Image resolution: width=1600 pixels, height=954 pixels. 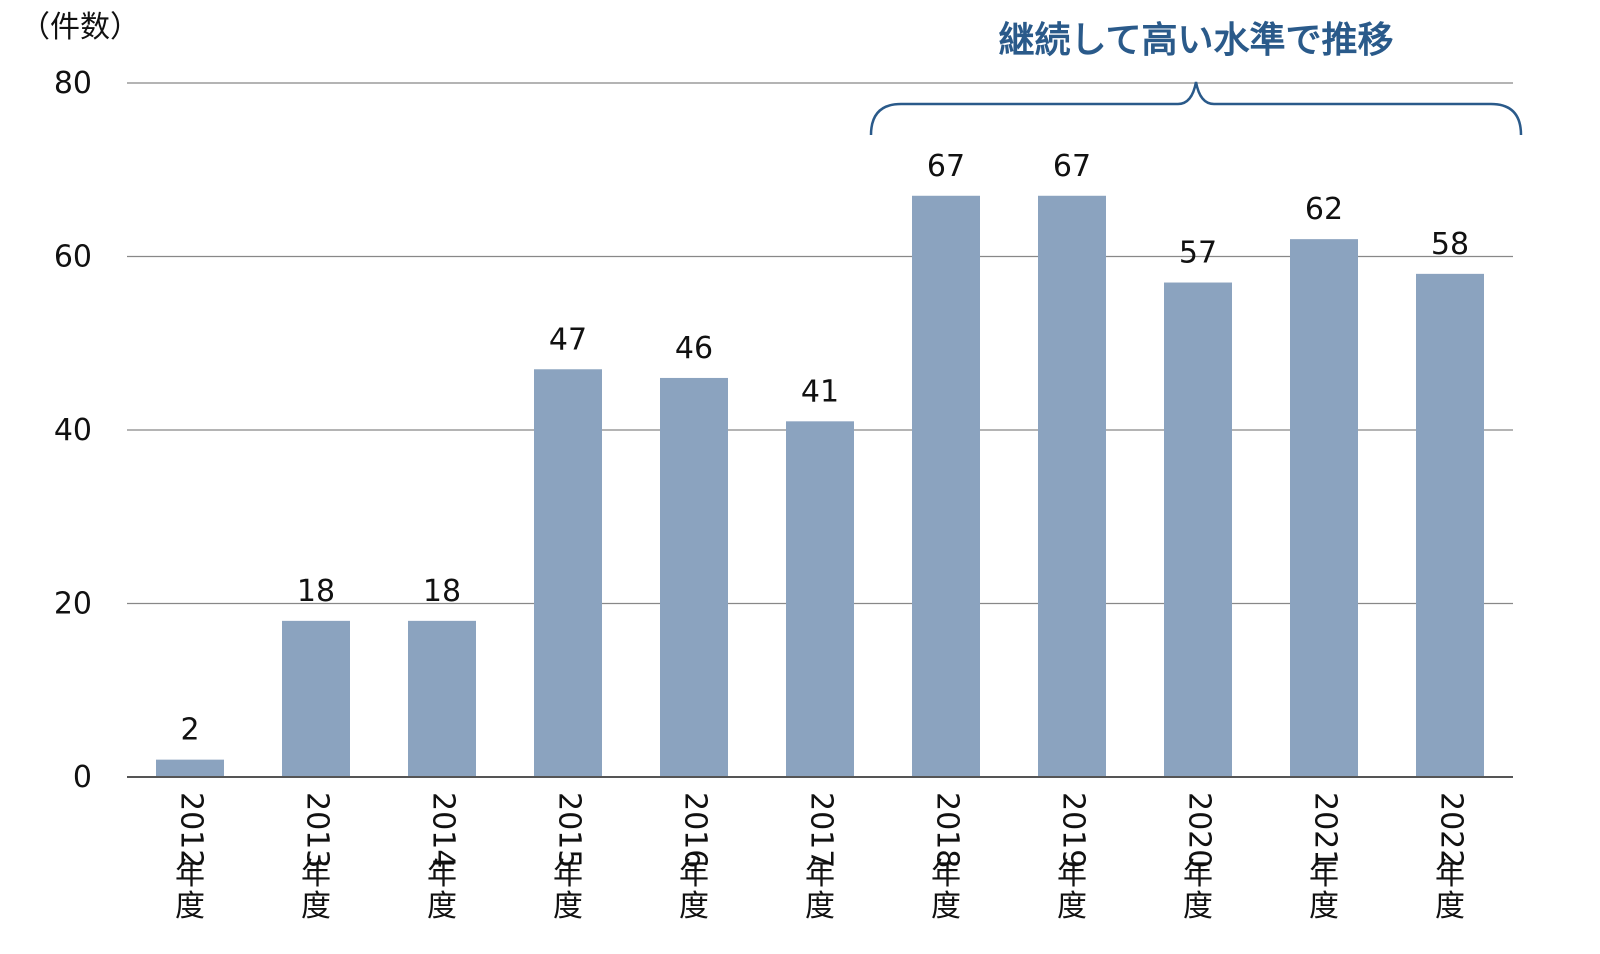 What do you see at coordinates (1196, 40) in the screenshot?
I see `annotation-text: 継続して高い水準で推移` at bounding box center [1196, 40].